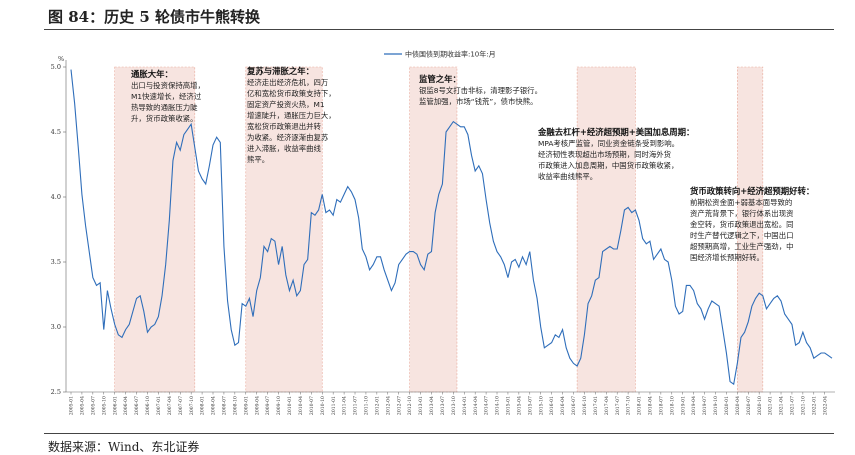 The height and width of the screenshot is (455, 855). What do you see at coordinates (192, 405) in the screenshot?
I see `x-tick-label: 2007-10` at bounding box center [192, 405].